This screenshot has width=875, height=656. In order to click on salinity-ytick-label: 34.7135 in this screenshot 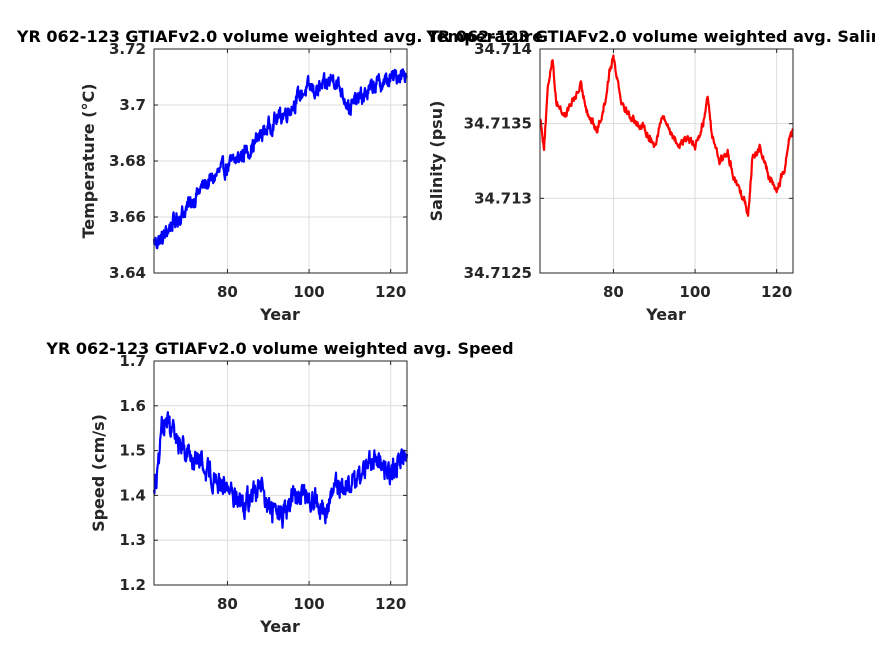, I will do `click(498, 124)`.